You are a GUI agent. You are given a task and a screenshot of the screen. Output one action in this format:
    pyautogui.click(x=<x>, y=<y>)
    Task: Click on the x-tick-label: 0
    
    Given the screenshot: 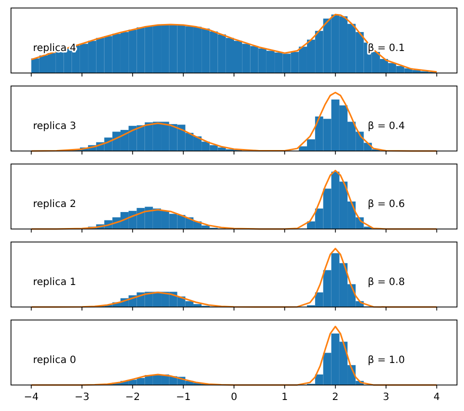 What is the action you would take?
    pyautogui.click(x=234, y=397)
    